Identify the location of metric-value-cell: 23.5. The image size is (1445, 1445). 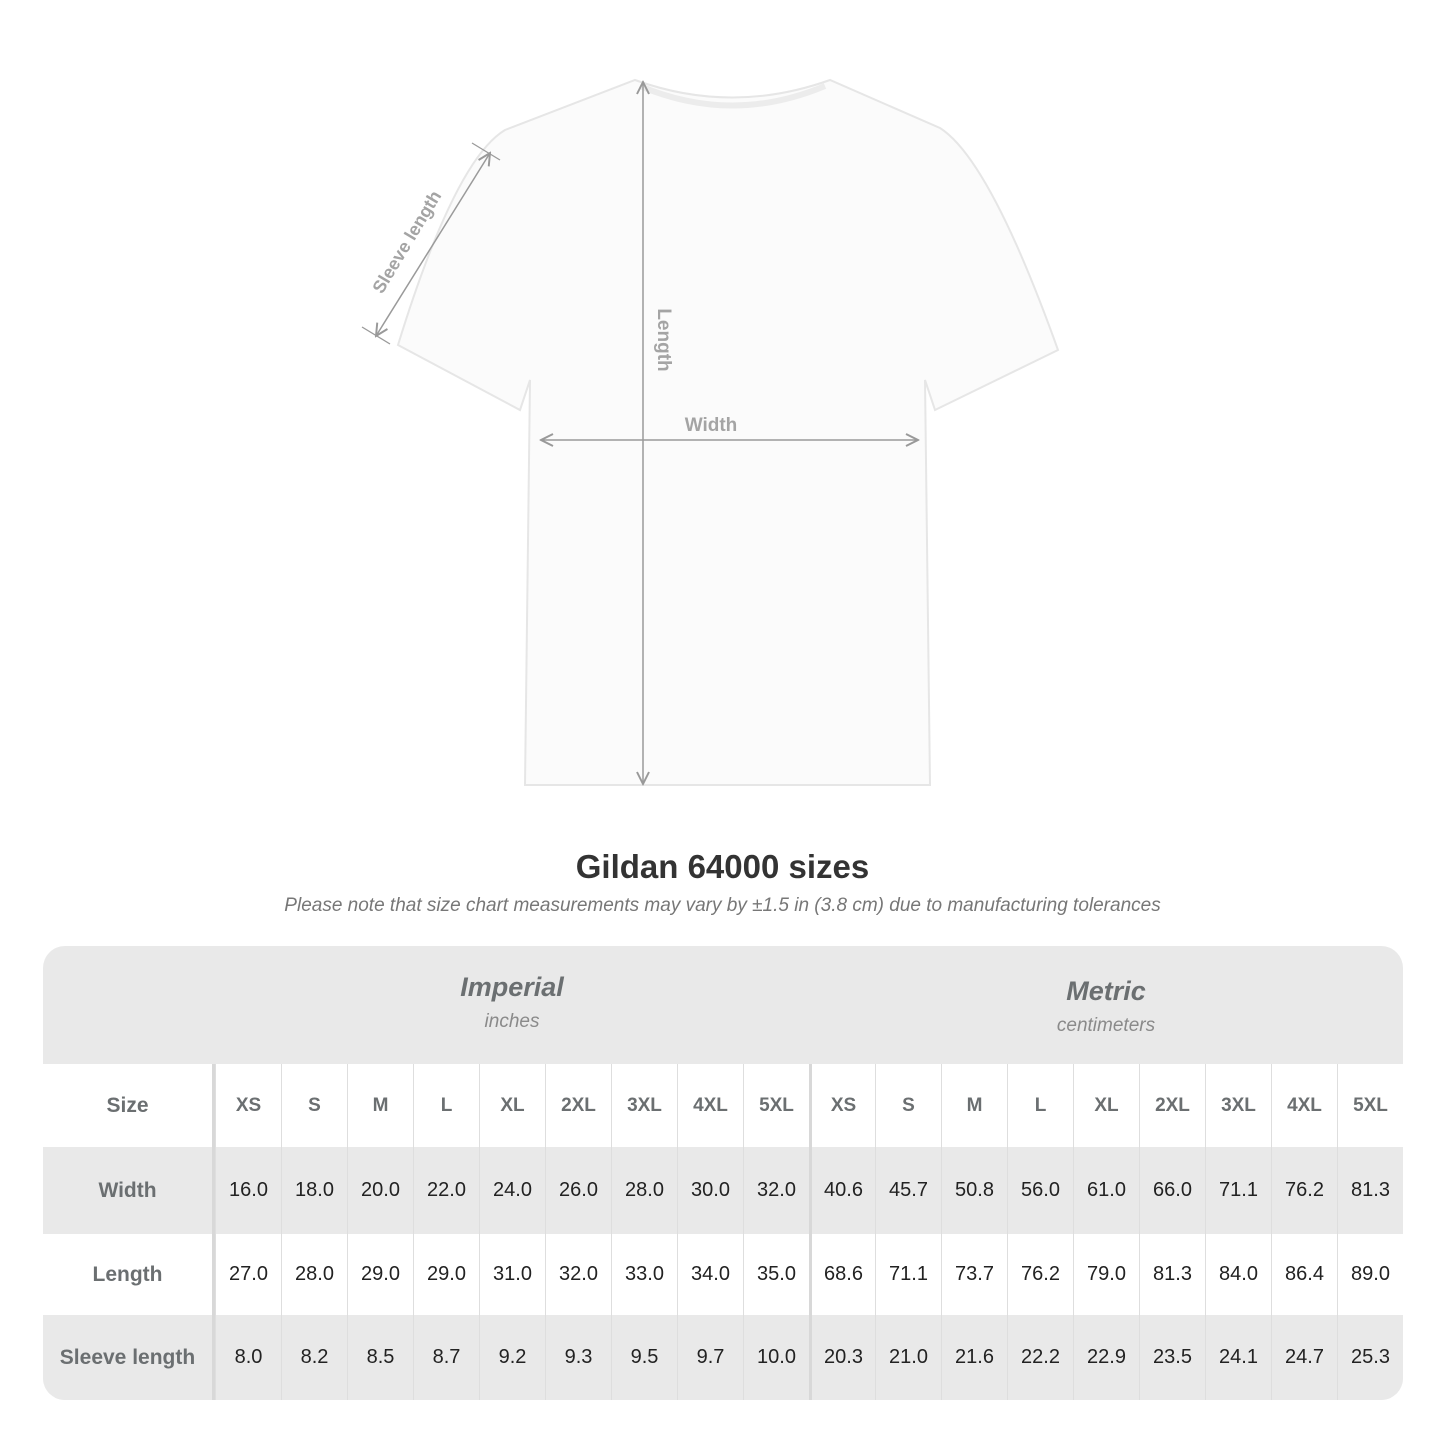
(1172, 1357).